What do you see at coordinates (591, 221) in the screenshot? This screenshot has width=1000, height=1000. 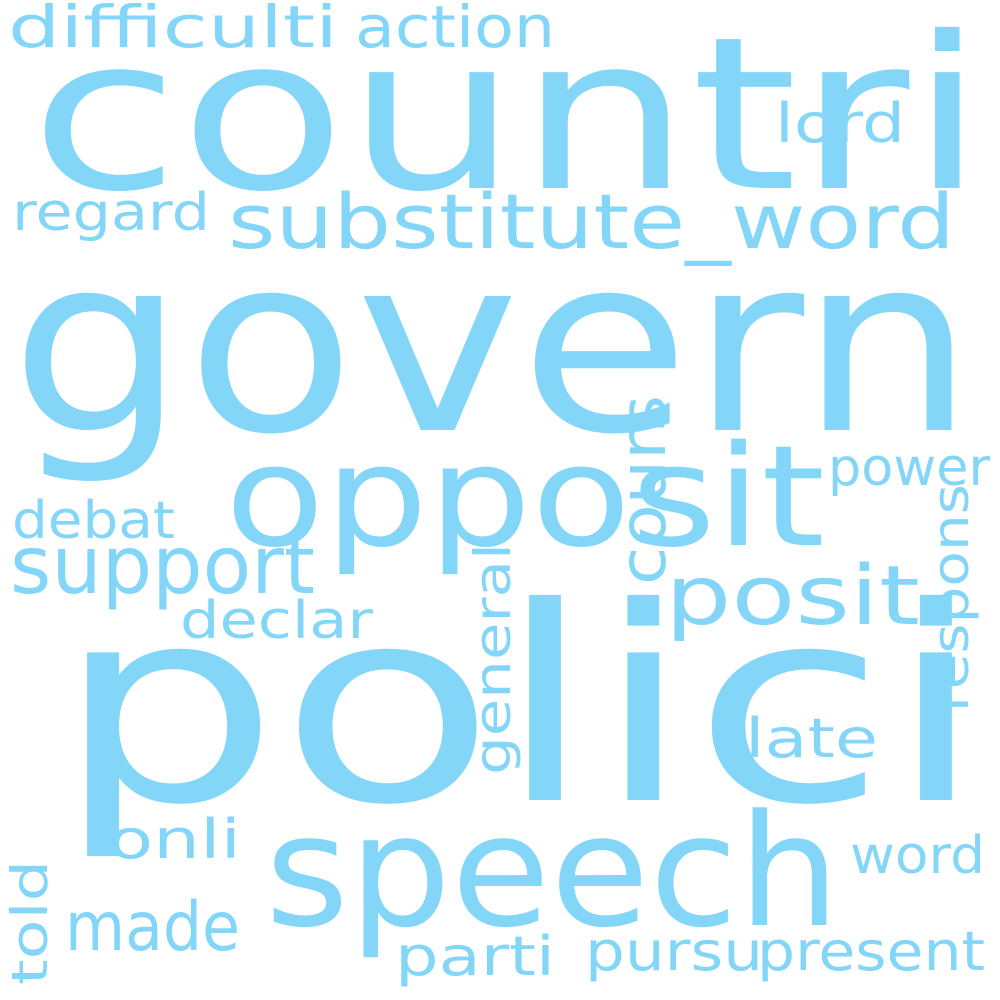 I see `word-substitute-word: substitute_word` at bounding box center [591, 221].